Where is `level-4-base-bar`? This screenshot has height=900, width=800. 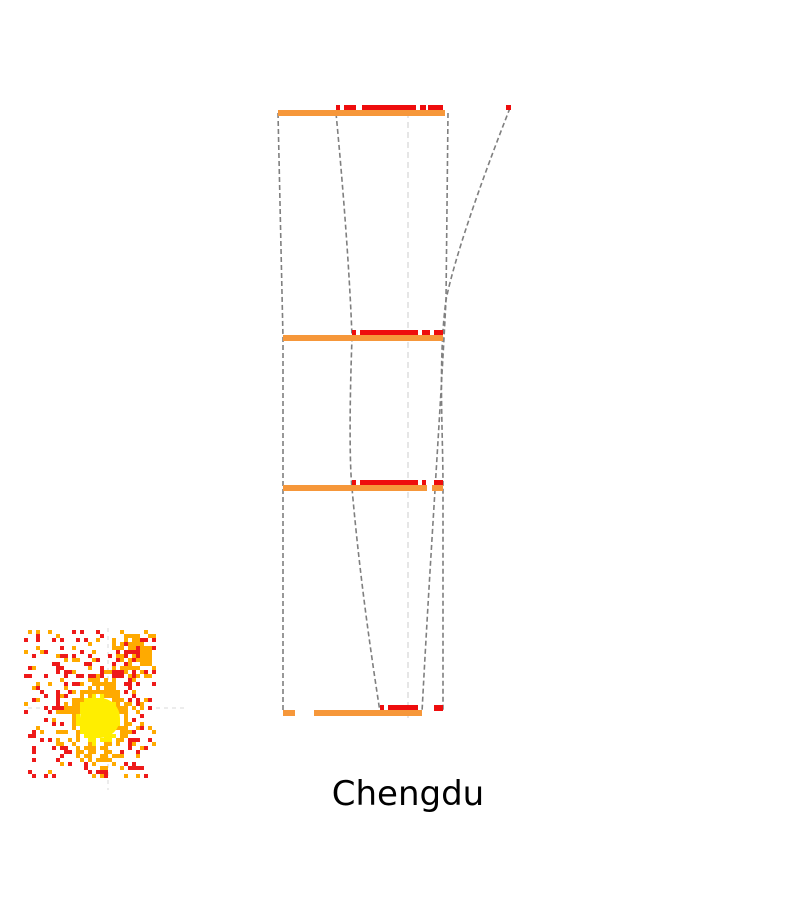
level-4-base-bar is located at coordinates (289, 713).